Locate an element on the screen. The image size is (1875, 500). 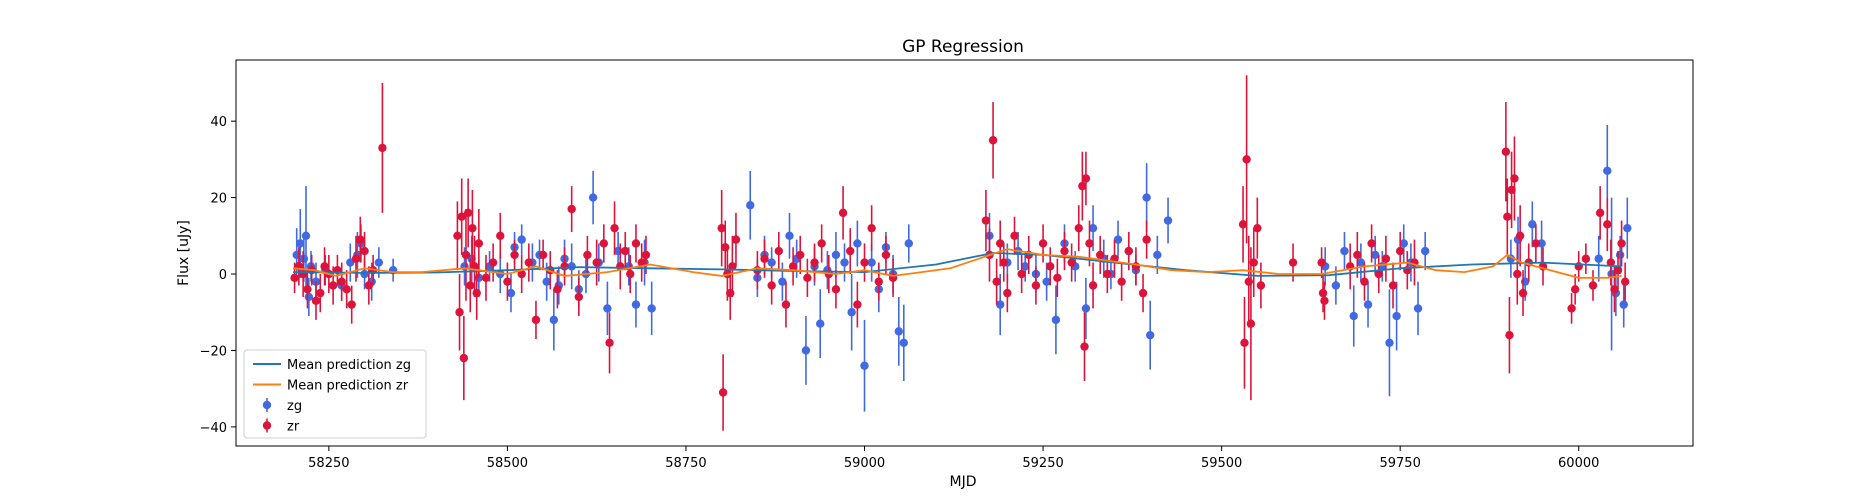
x-tick-label: 60000 is located at coordinates (1578, 463).